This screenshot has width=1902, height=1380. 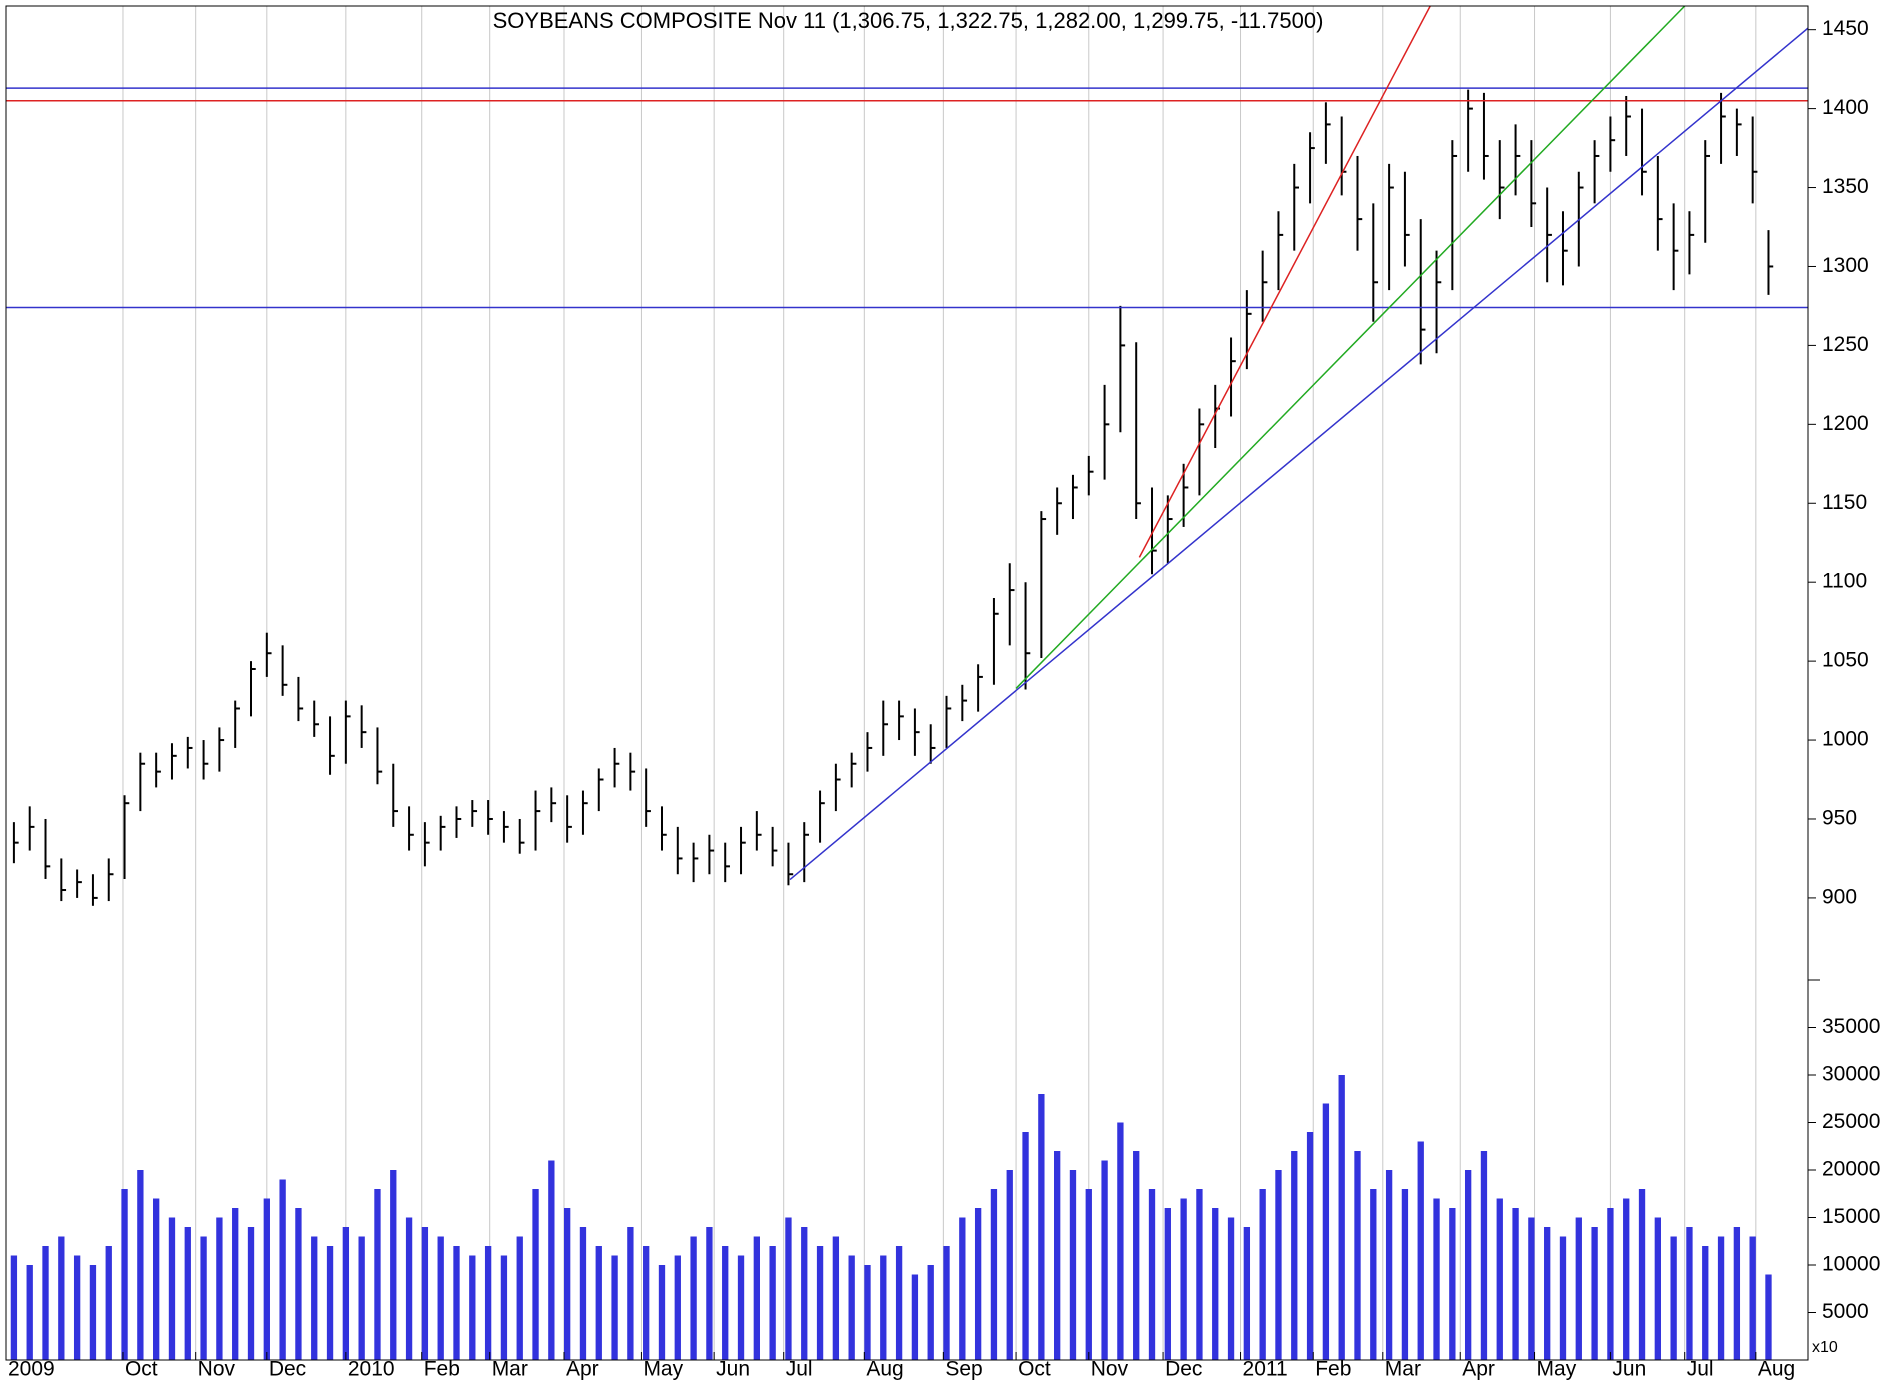 What do you see at coordinates (510, 1369) in the screenshot?
I see `x-tick-label: Mar` at bounding box center [510, 1369].